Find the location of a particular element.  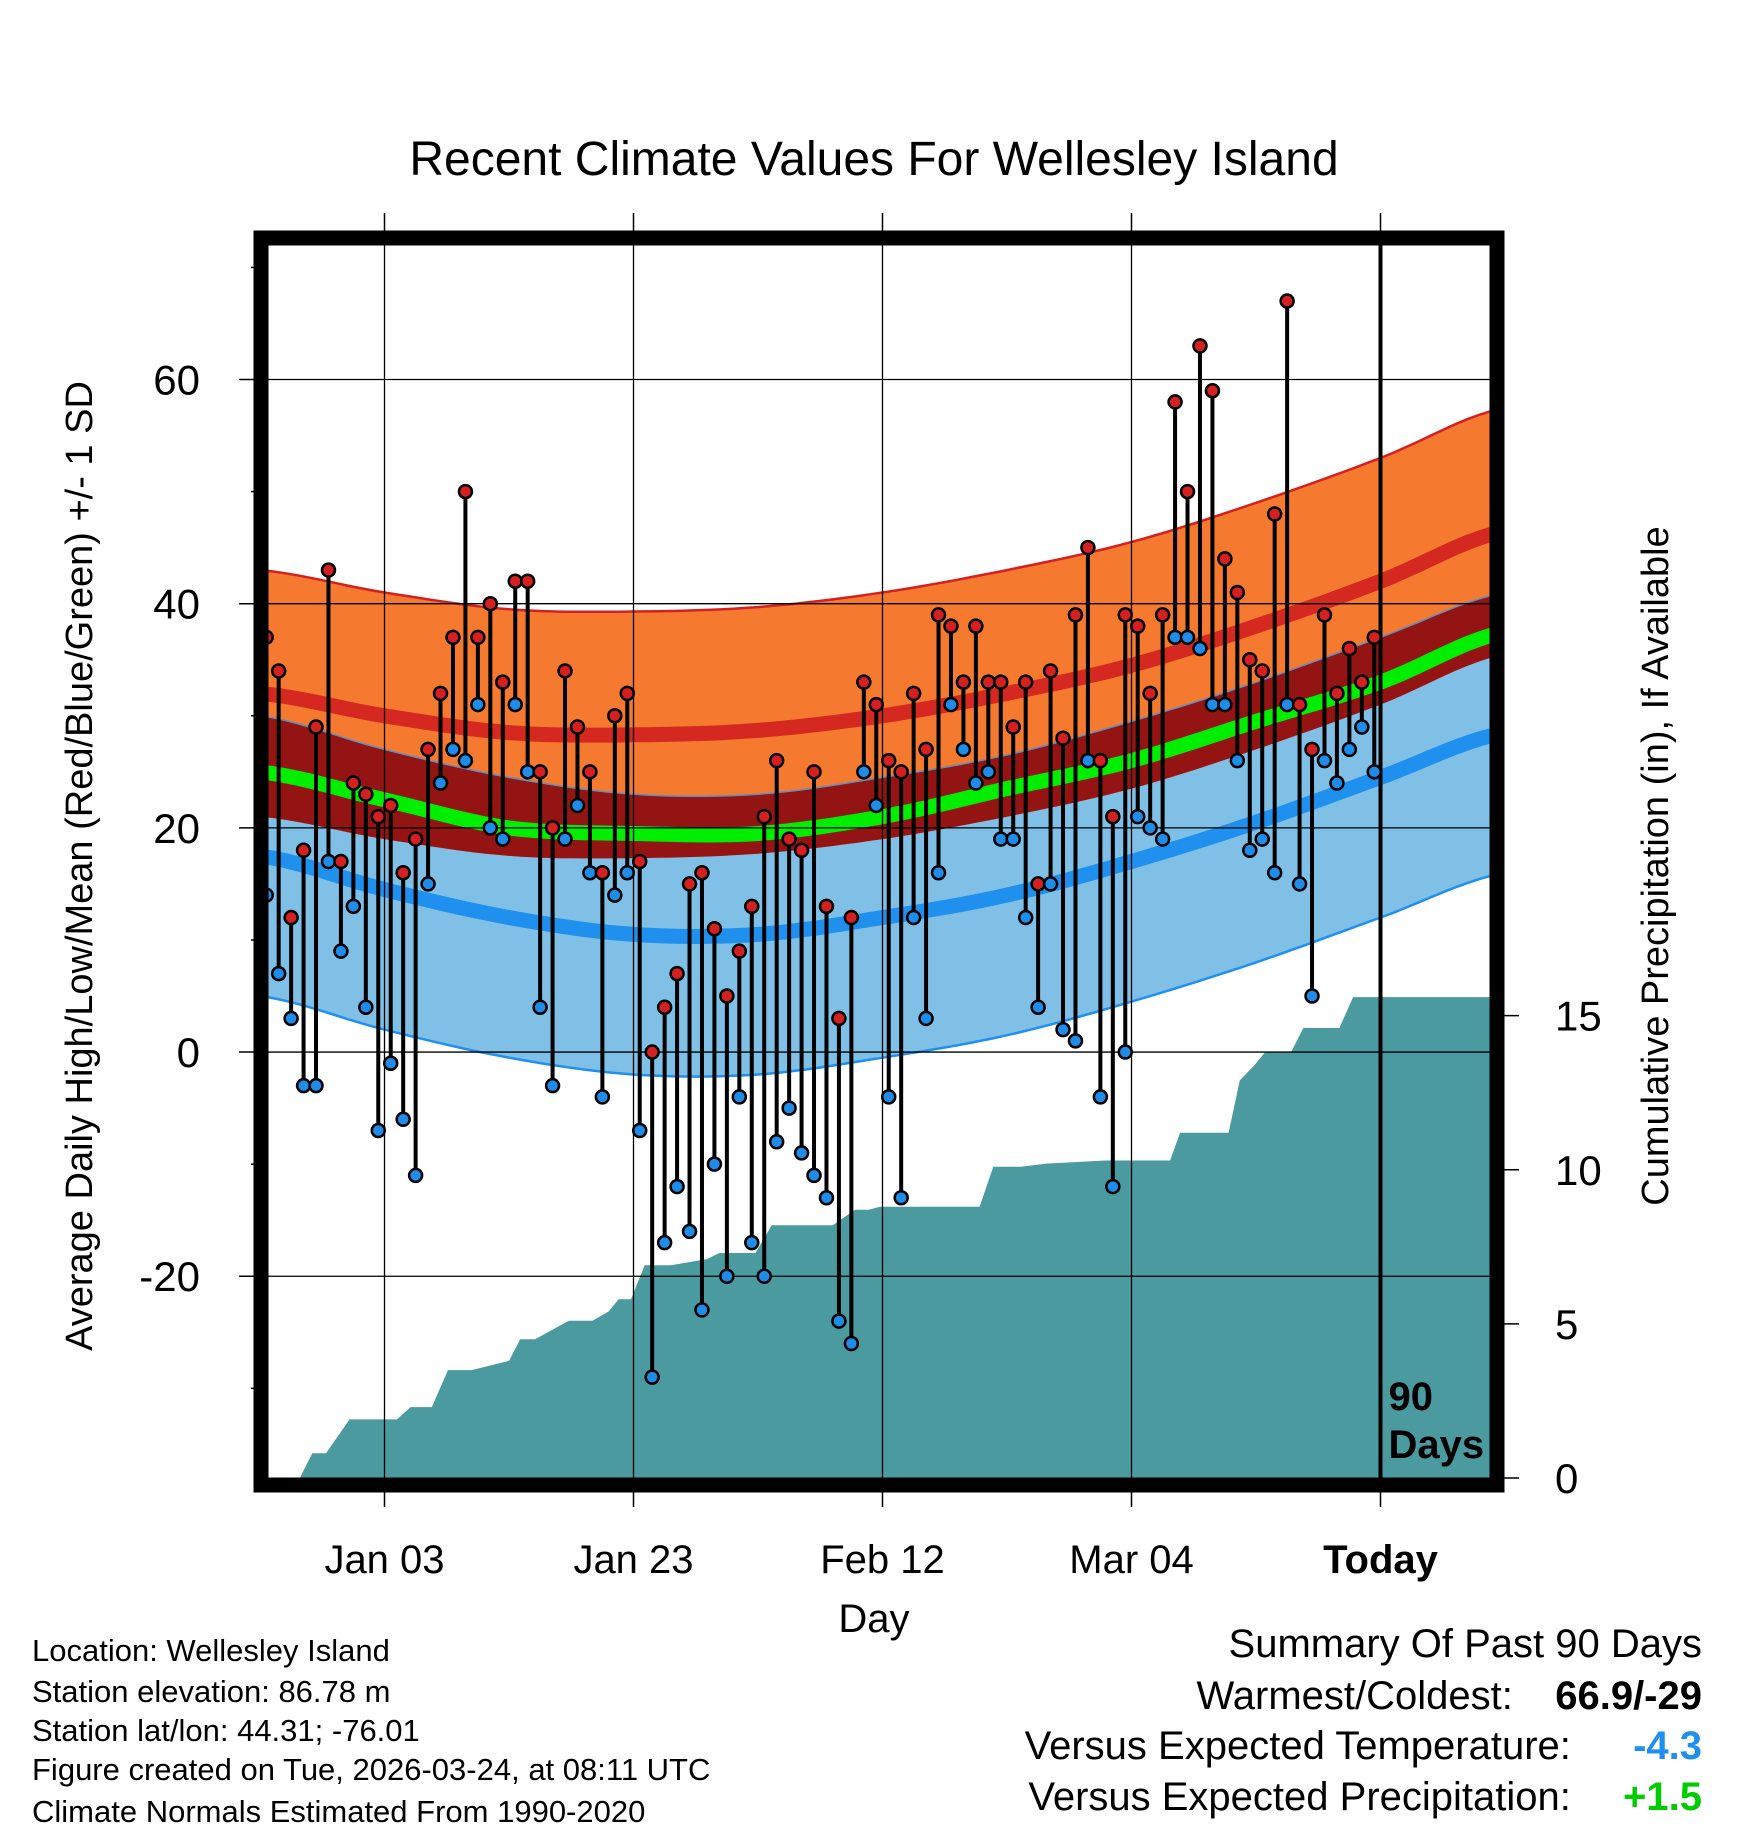

summary-precip-value: +1.5 is located at coordinates (1662, 1797).